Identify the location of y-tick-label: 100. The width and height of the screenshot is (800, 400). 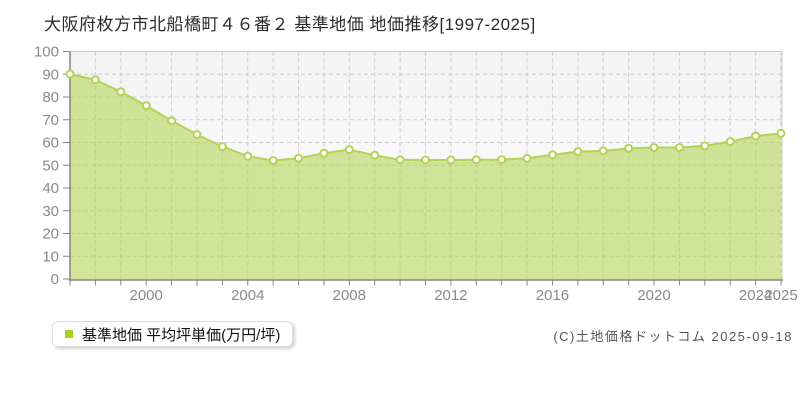
(46, 52).